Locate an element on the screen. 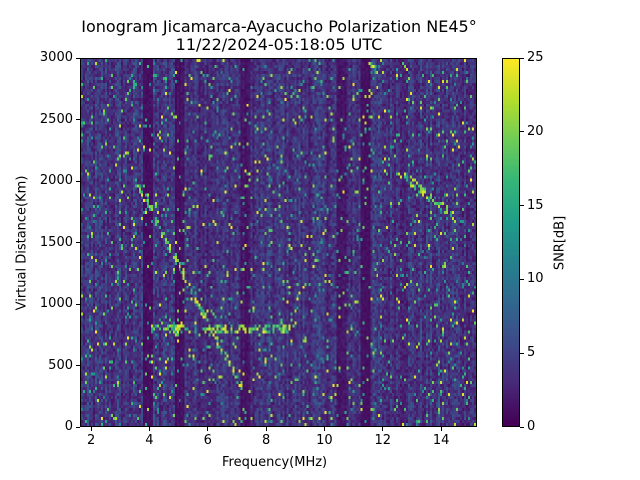 The height and width of the screenshot is (480, 640). x-tick-label: 12 is located at coordinates (383, 440).